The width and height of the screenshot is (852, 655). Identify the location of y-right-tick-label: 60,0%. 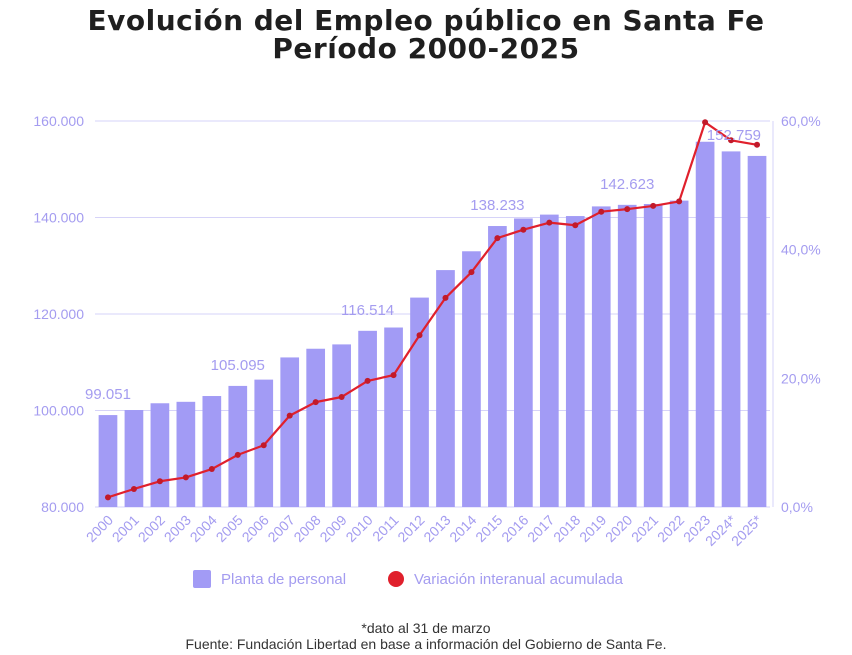
(801, 121).